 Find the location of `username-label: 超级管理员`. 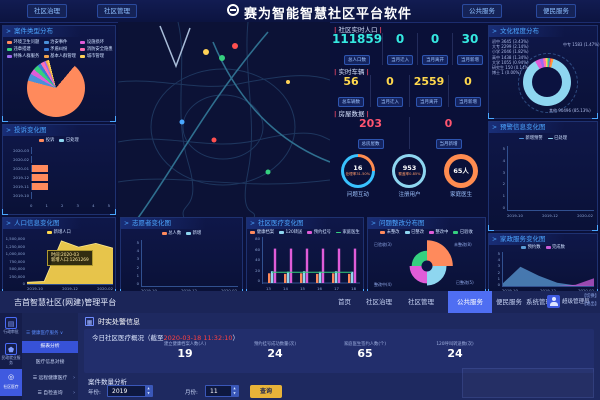

username-label: 超级管理员 is located at coordinates (576, 302).